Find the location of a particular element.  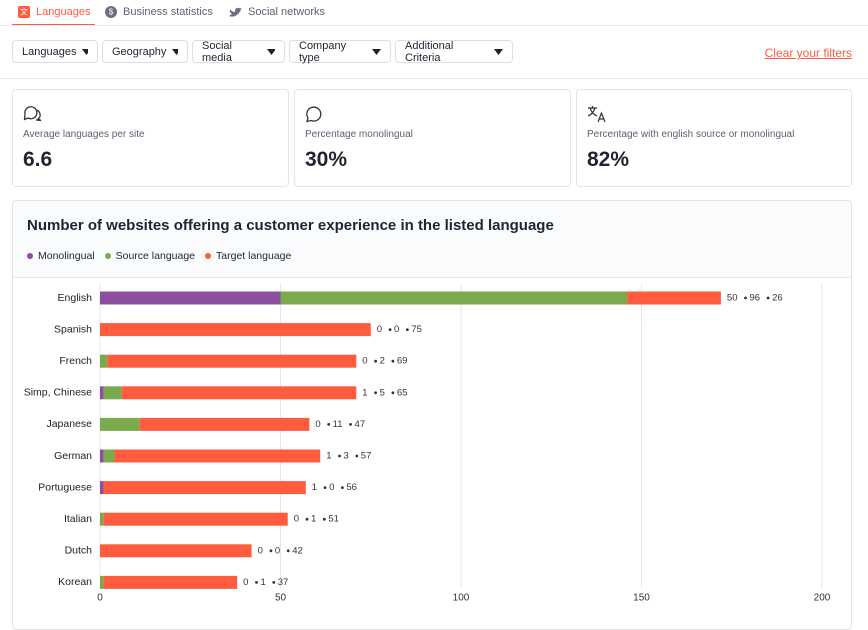

value-label: 65 is located at coordinates (402, 392).